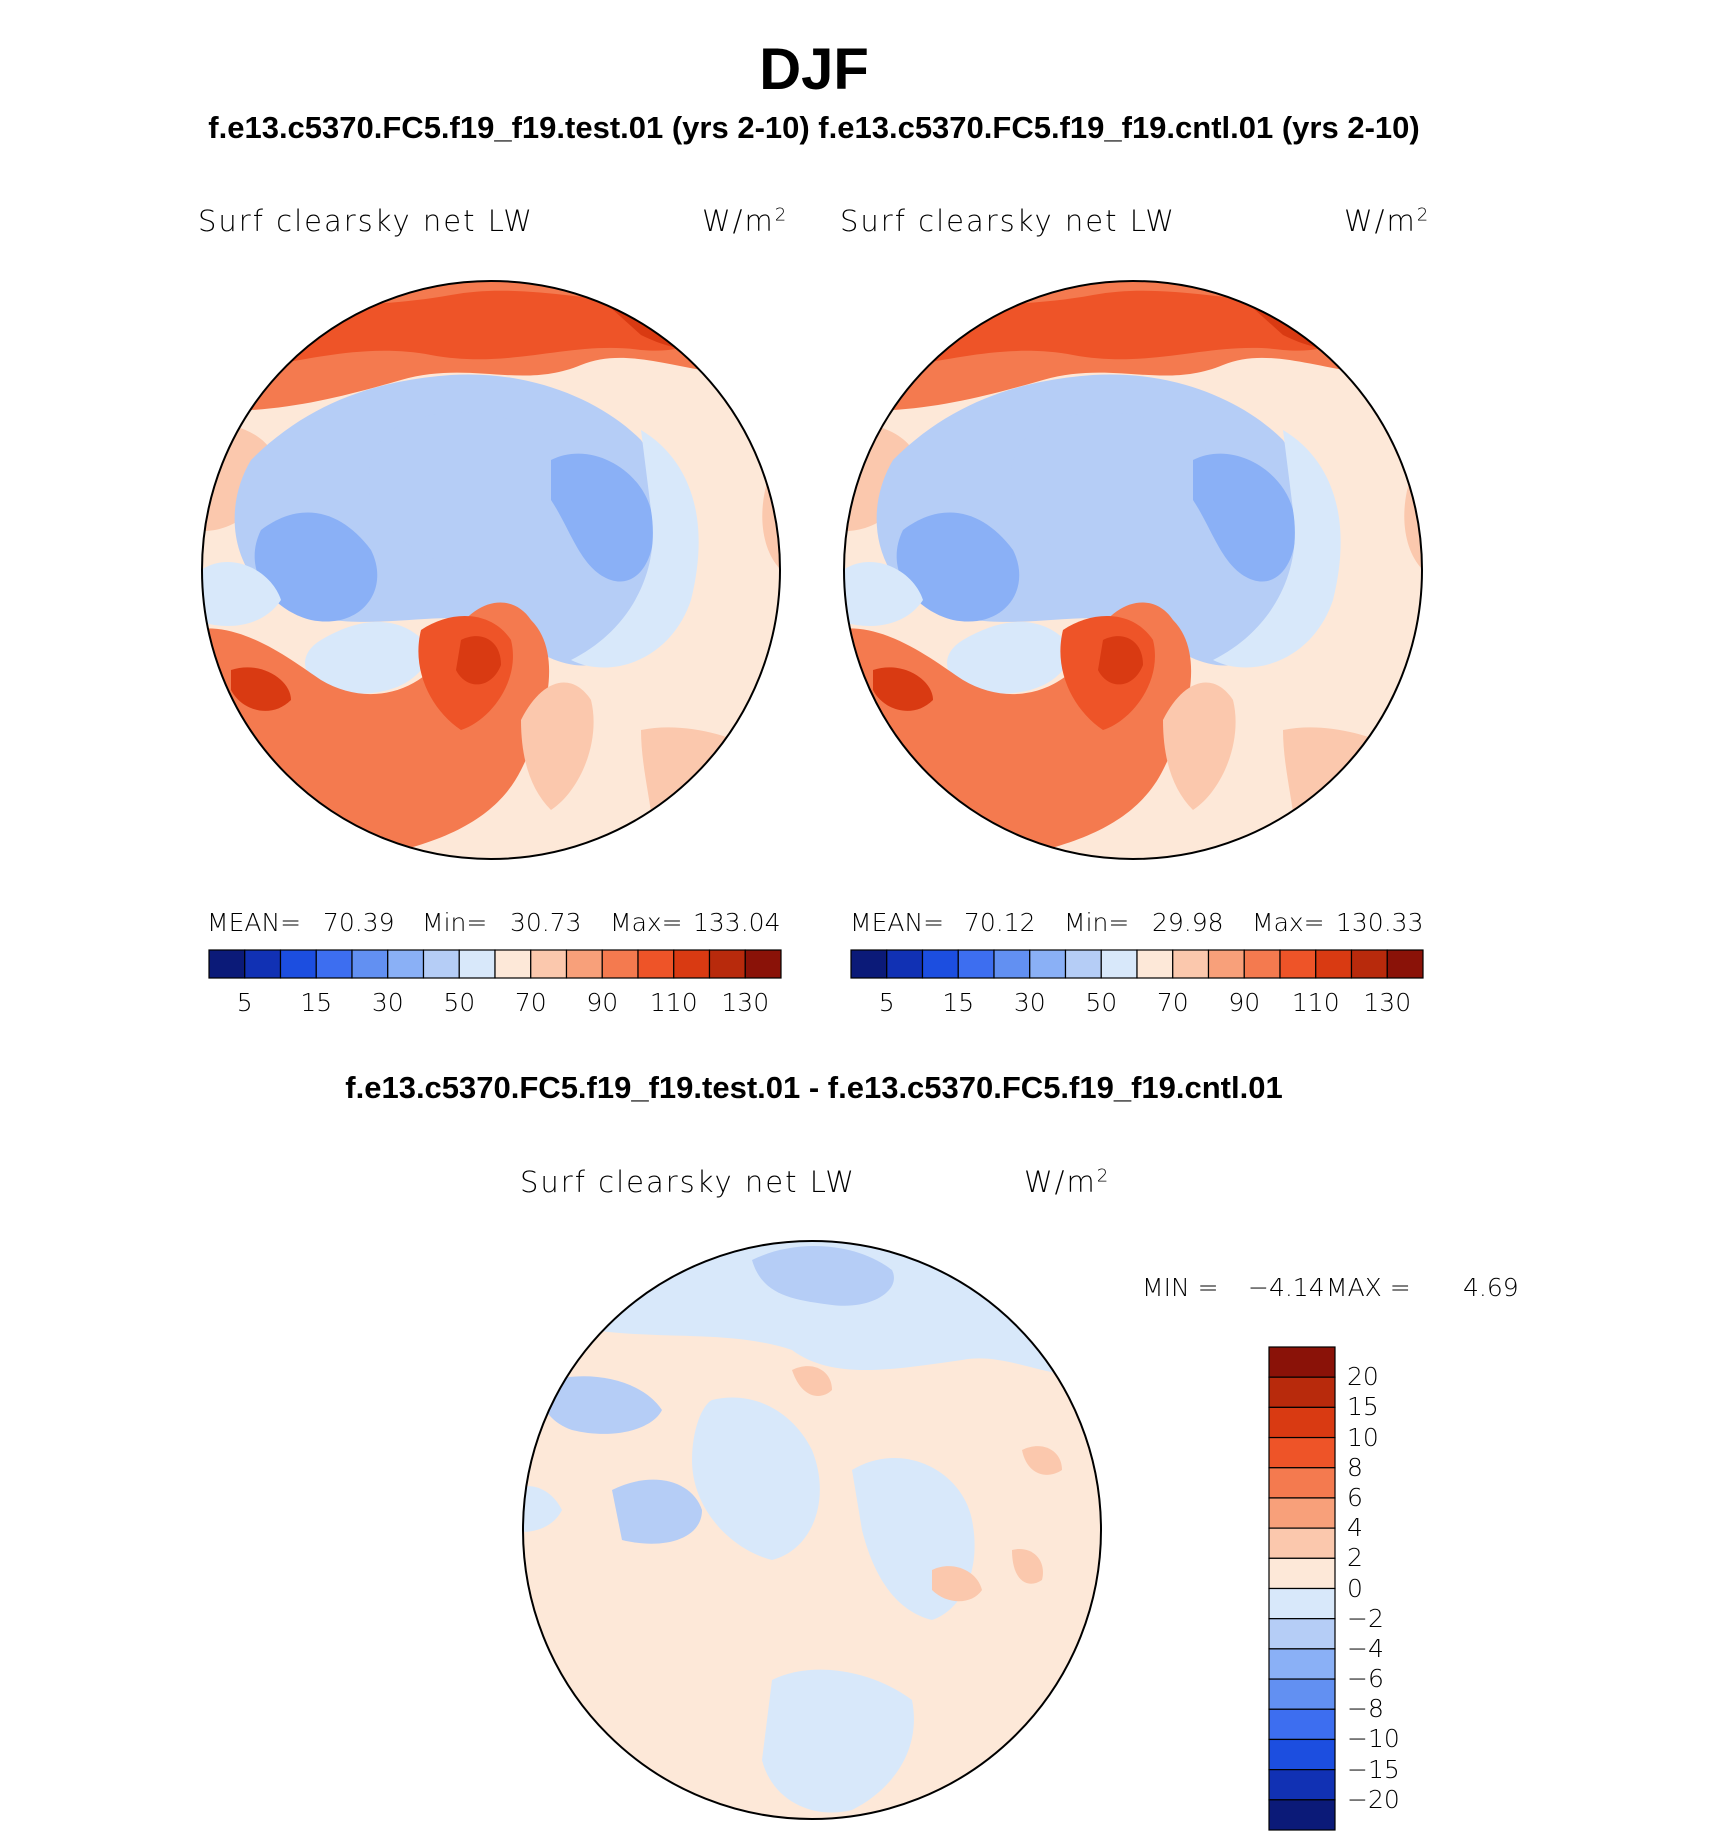 The image size is (1710, 1840). What do you see at coordinates (1172, 1002) in the screenshot?
I see `cntl-colorbar-tick-label: 70` at bounding box center [1172, 1002].